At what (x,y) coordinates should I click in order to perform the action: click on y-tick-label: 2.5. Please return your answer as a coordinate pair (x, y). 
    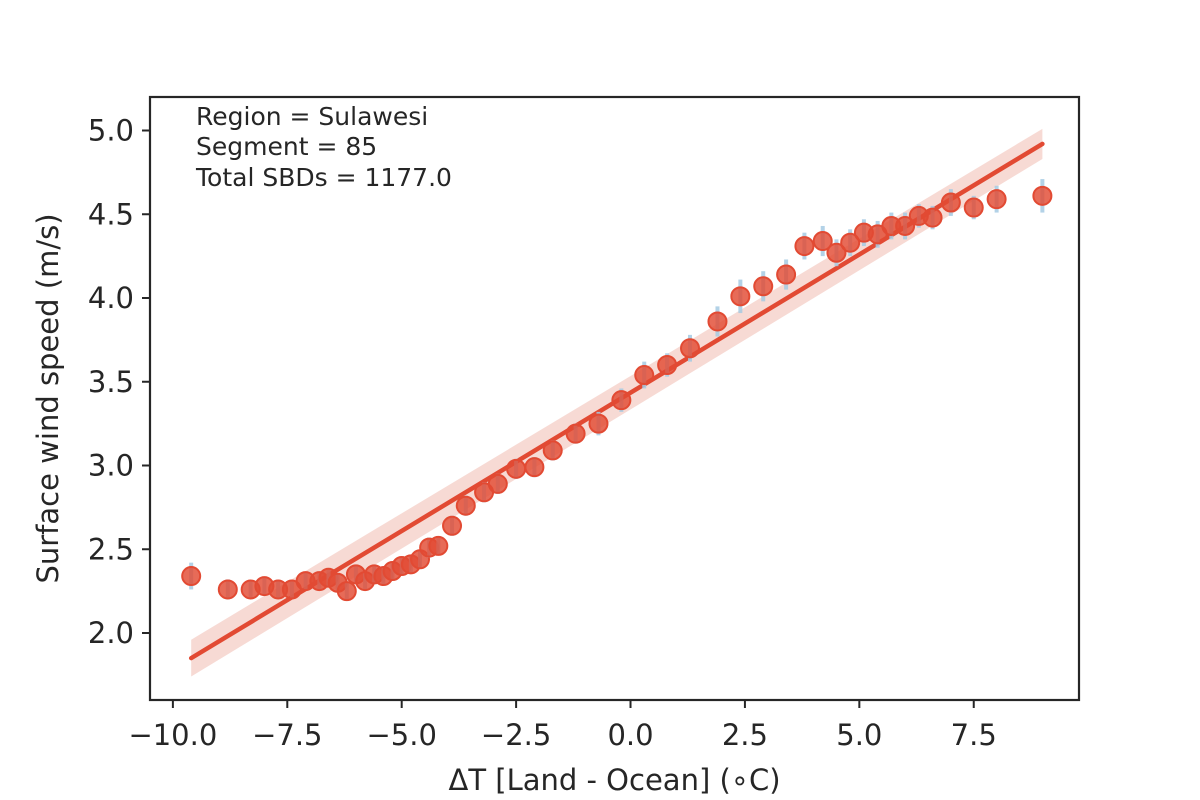
    Looking at the image, I should click on (111, 549).